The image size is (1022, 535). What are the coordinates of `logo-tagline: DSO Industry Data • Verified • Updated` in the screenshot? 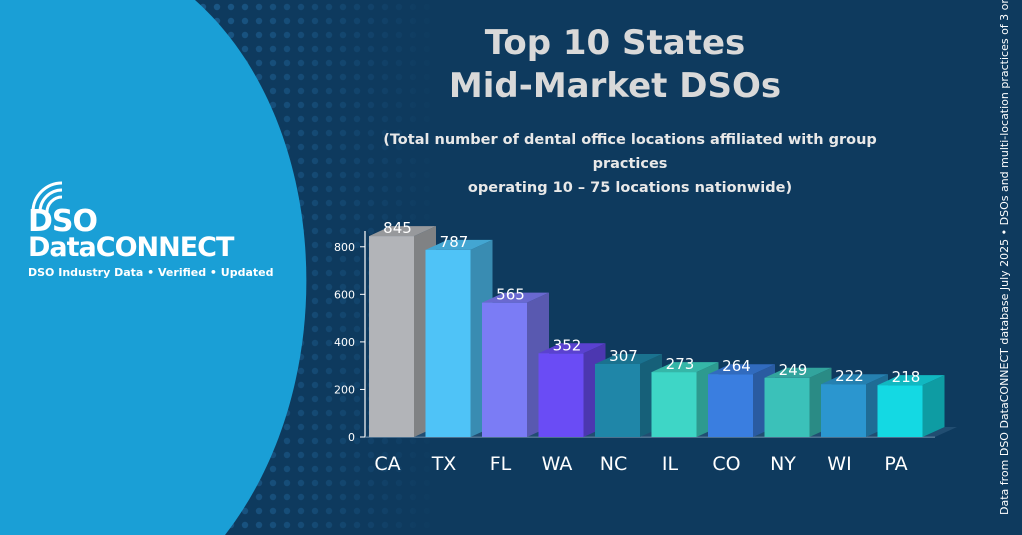 It's located at (151, 272).